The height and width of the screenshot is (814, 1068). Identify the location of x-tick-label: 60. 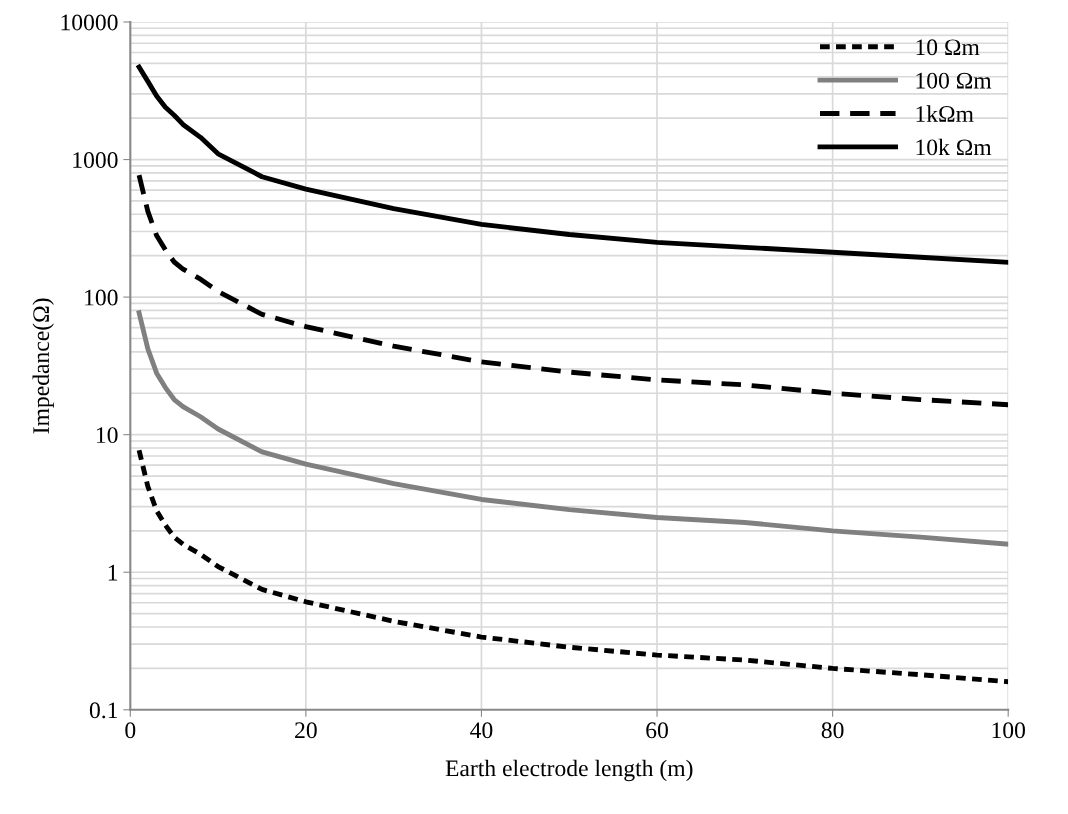
(657, 730).